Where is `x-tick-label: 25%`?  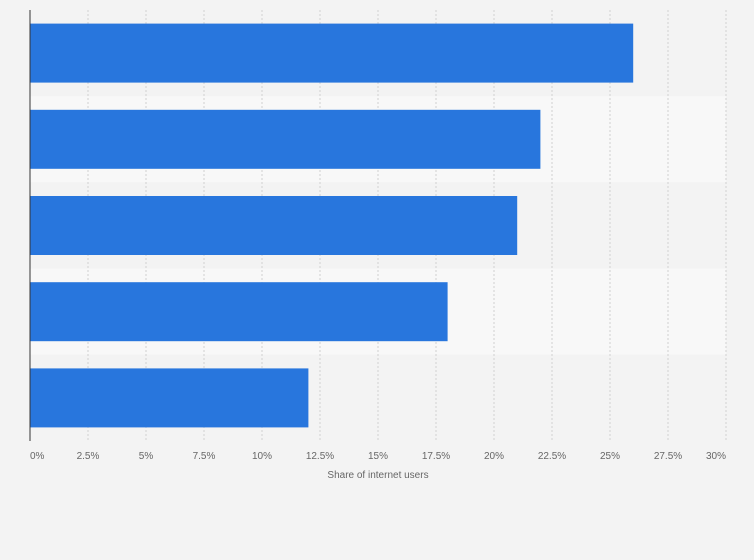 x-tick-label: 25% is located at coordinates (610, 456).